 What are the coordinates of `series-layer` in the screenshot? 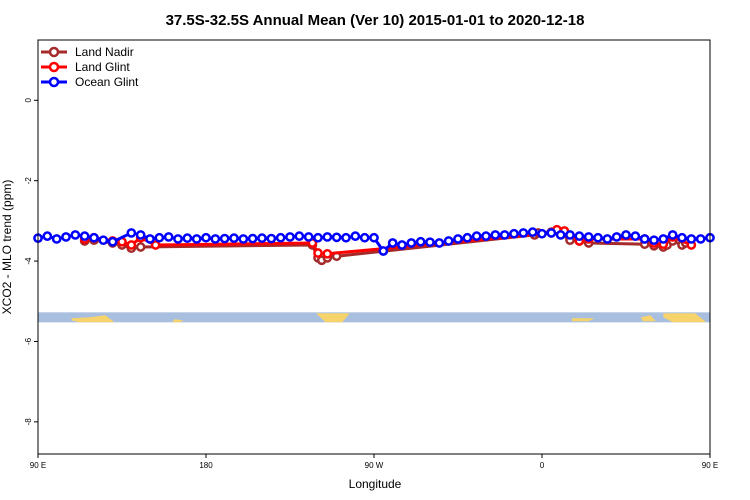 It's located at (374, 245).